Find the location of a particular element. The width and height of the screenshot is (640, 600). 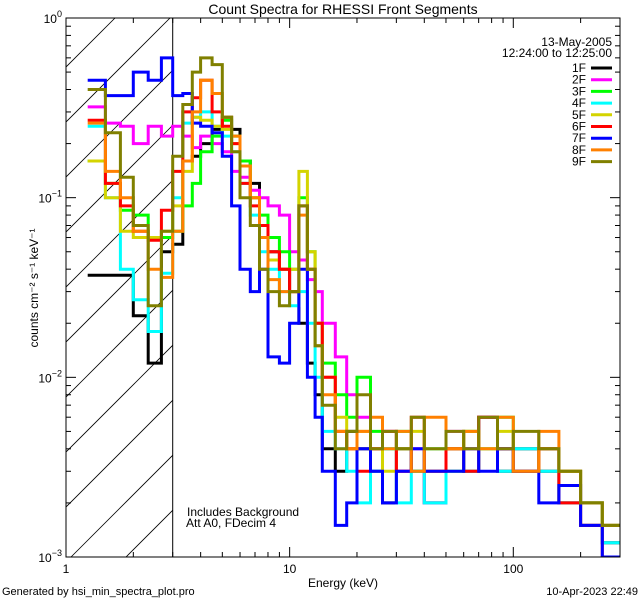

annotation-background: Includes Background is located at coordinates (243, 512).